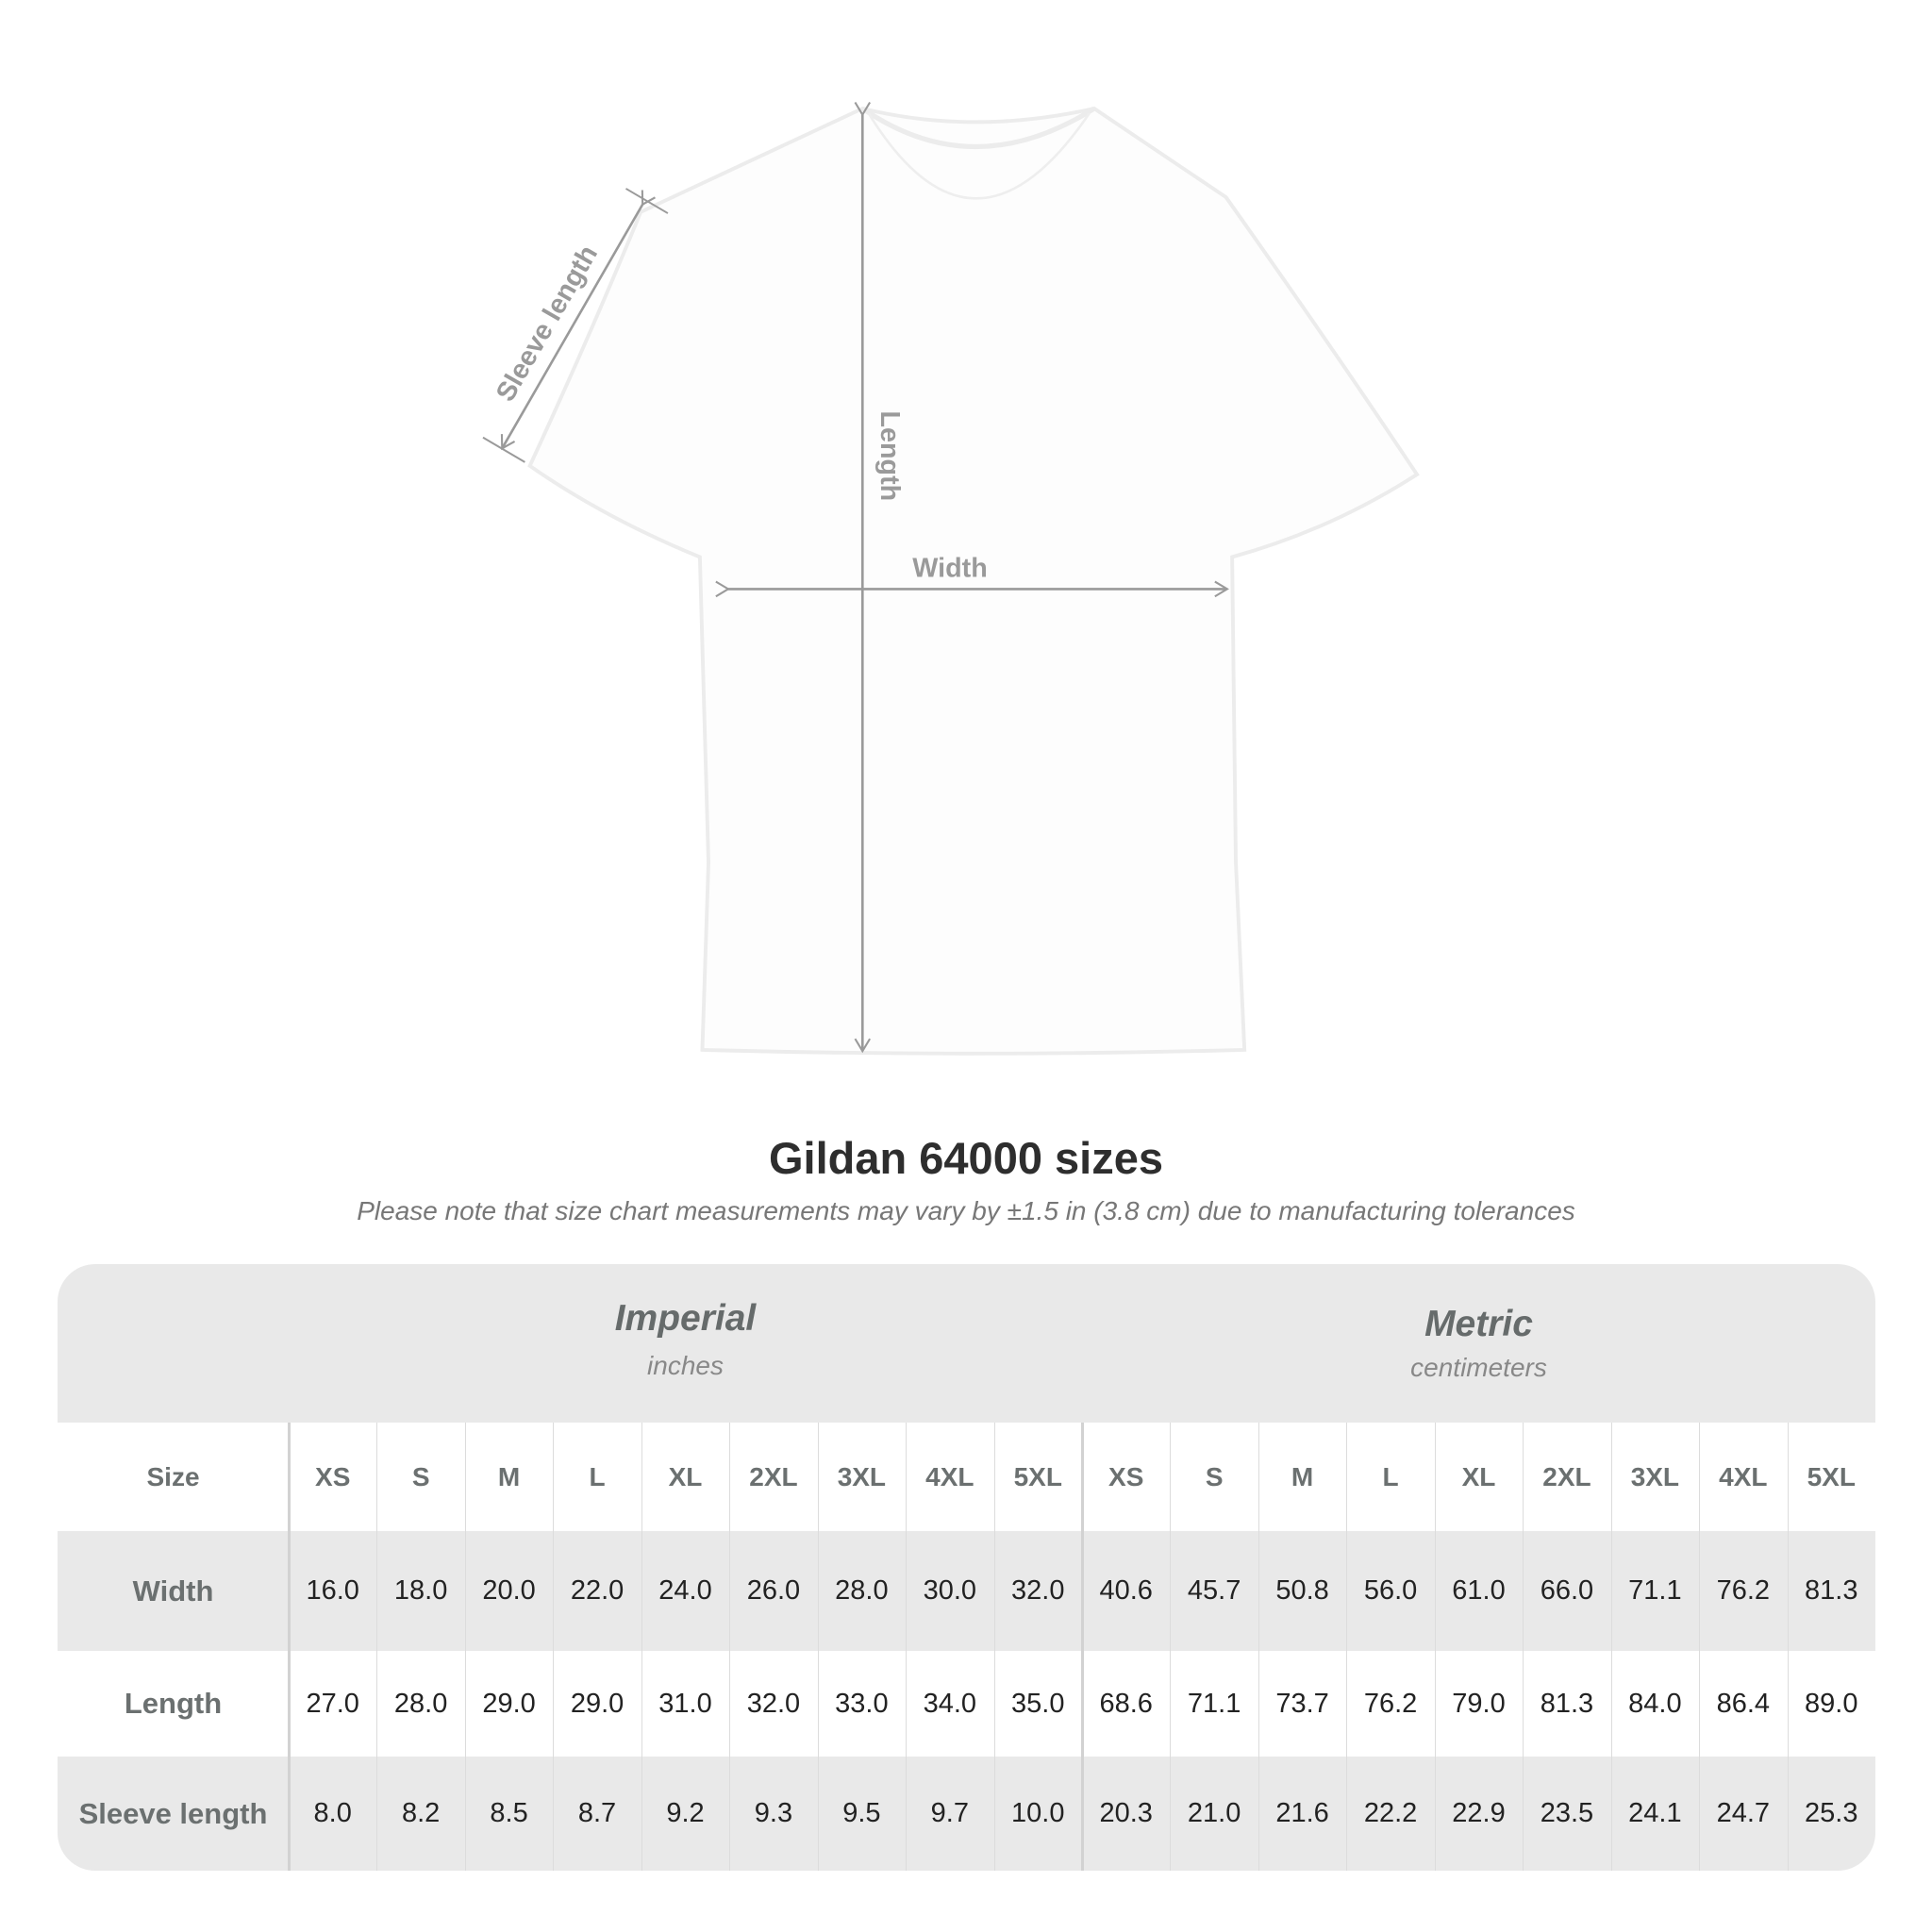 The image size is (1932, 1932). Describe the element at coordinates (685, 1704) in the screenshot. I see `value-cell: 31.0` at that location.